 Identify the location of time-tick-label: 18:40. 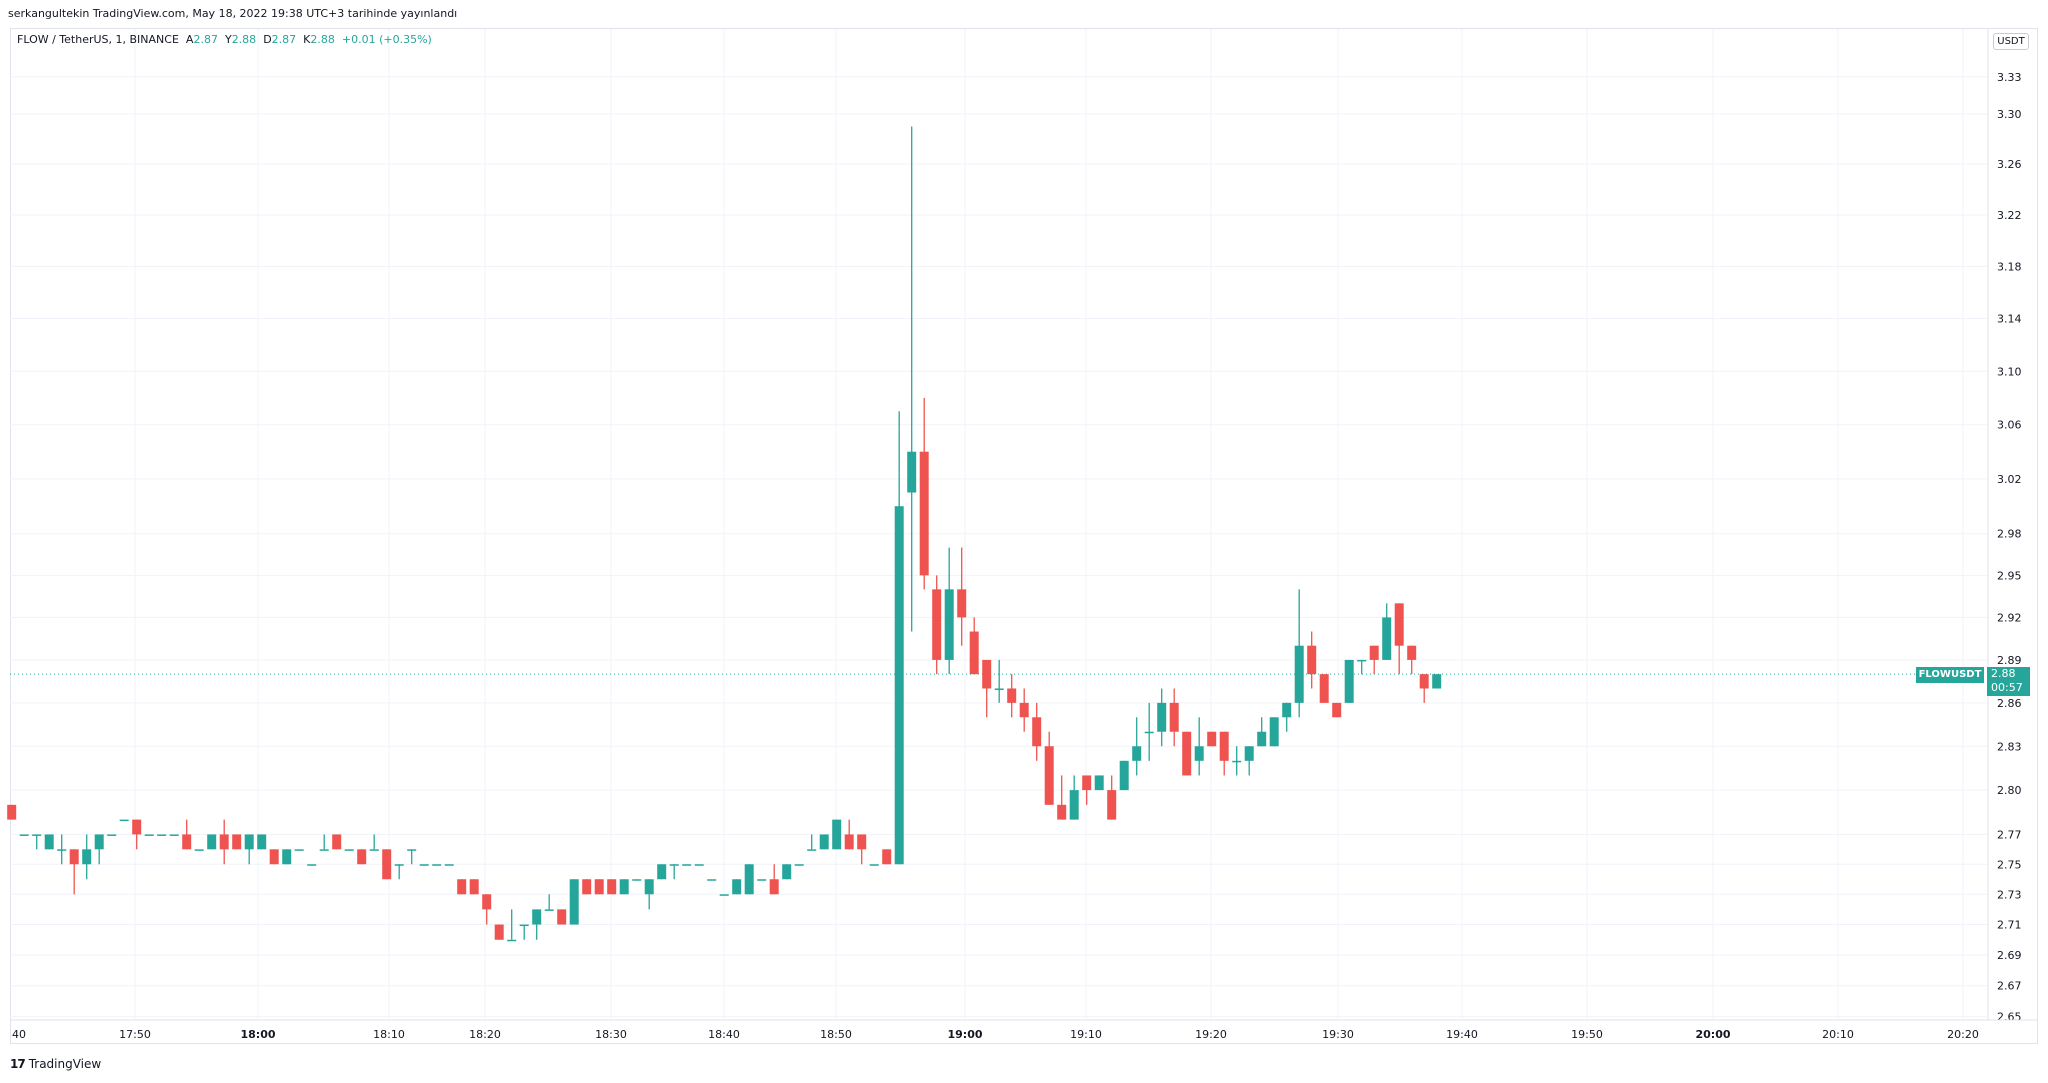
(724, 1034).